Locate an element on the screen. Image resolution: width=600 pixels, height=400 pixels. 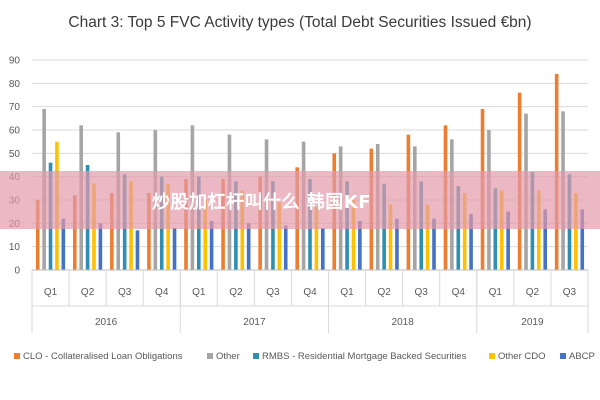
overlay-banner is located at coordinates (300, 200).